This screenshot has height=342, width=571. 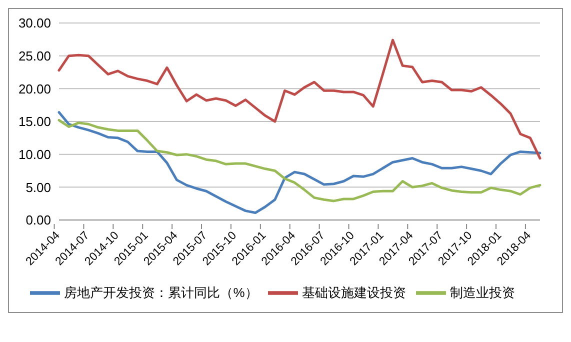 I want to click on y-tick-label: 15.00, so click(x=34, y=122).